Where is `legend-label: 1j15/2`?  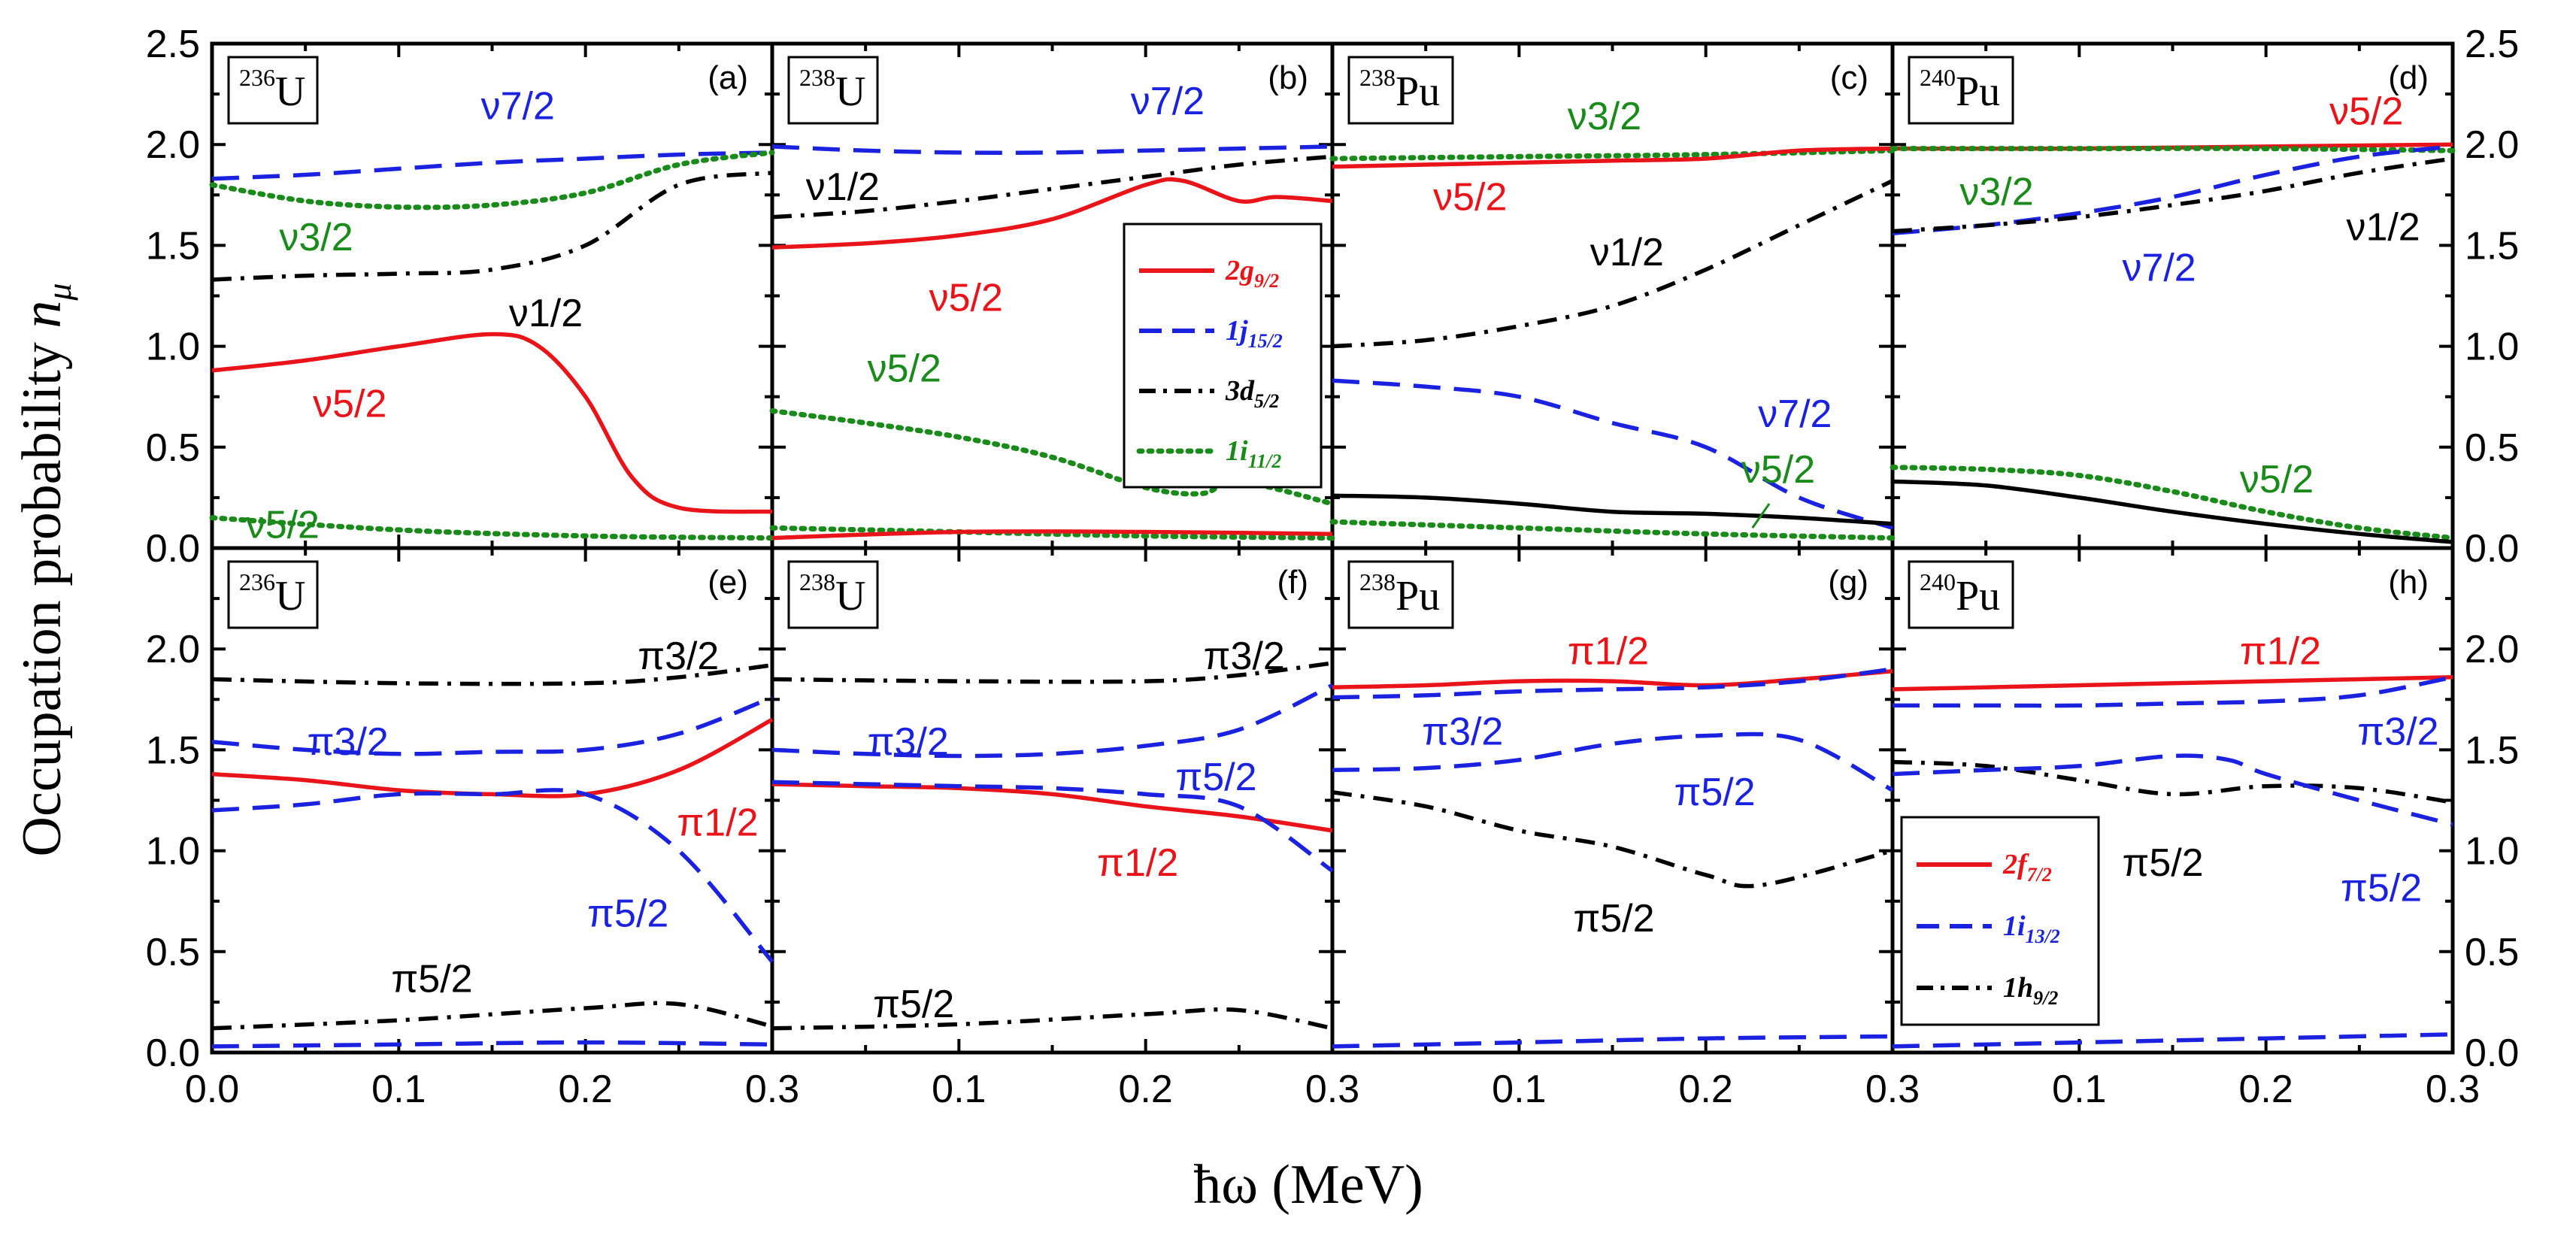 legend-label: 1j15/2 is located at coordinates (1254, 333).